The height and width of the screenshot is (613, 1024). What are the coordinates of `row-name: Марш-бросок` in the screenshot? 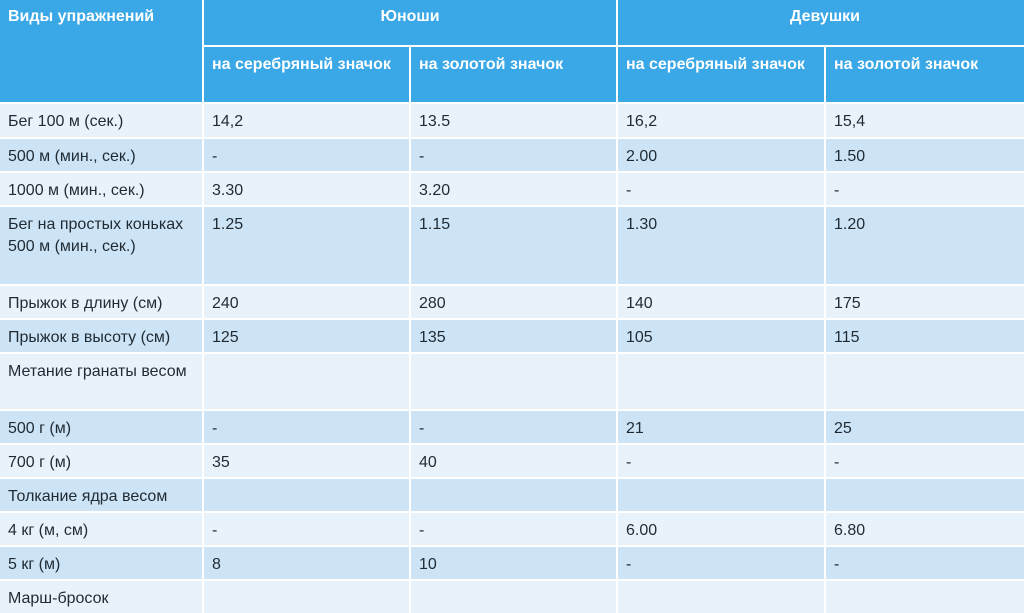 It's located at (101, 597).